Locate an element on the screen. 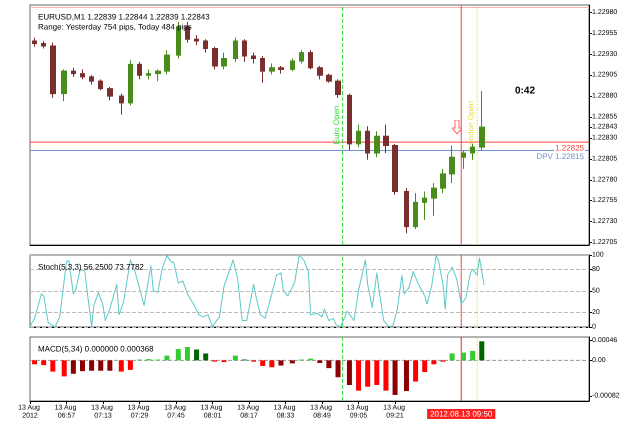 The height and width of the screenshot is (423, 625). annotation: 0:42 is located at coordinates (525, 91).